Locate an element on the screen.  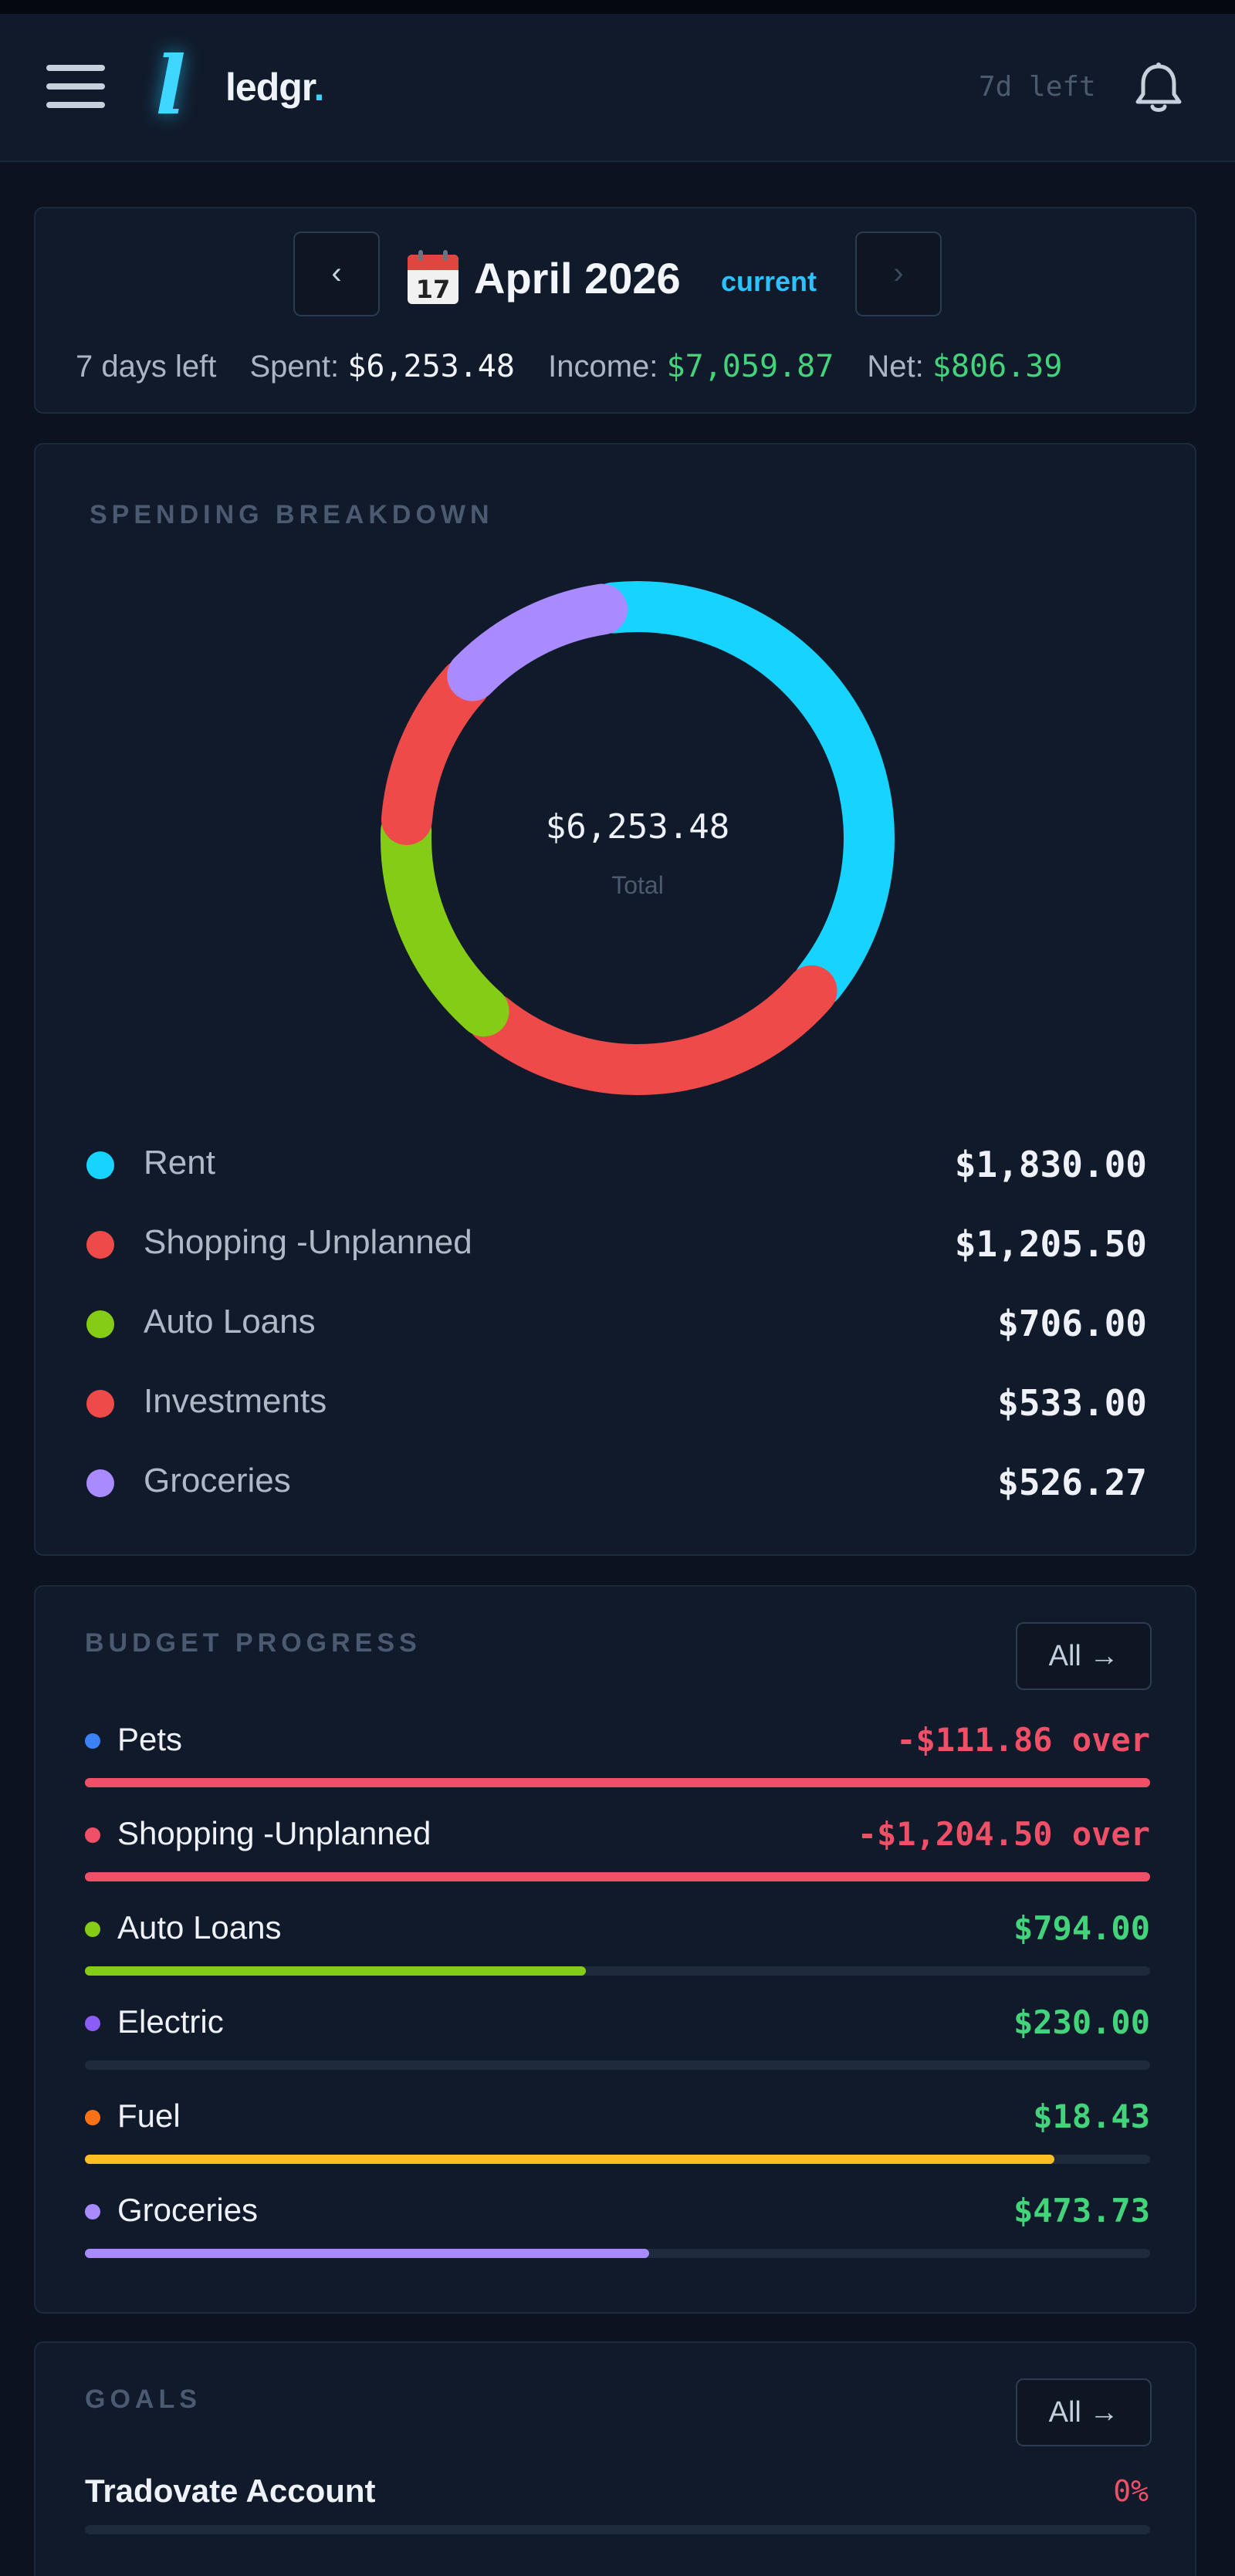
days-left-text: 7 days left is located at coordinates (146, 367).